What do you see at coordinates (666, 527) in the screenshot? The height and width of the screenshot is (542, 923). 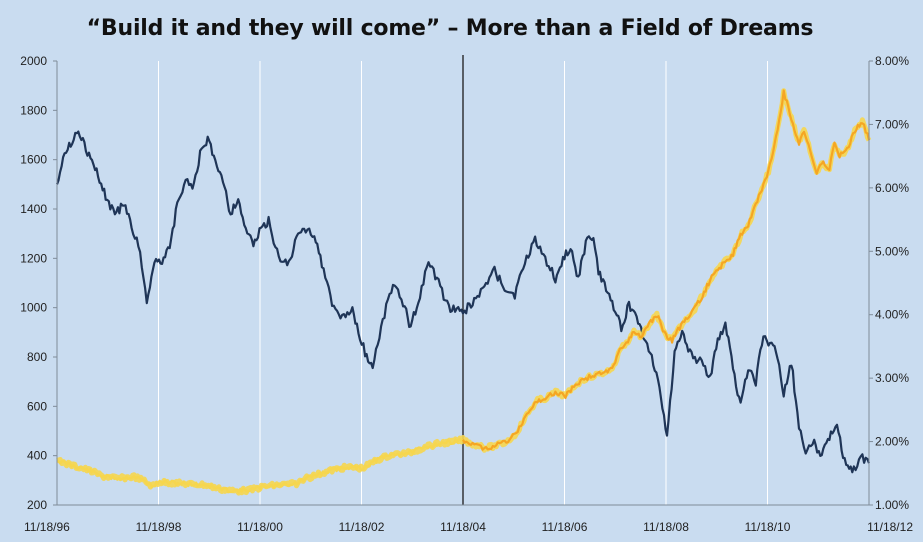 I see `x-tick-label: 11/18/08` at bounding box center [666, 527].